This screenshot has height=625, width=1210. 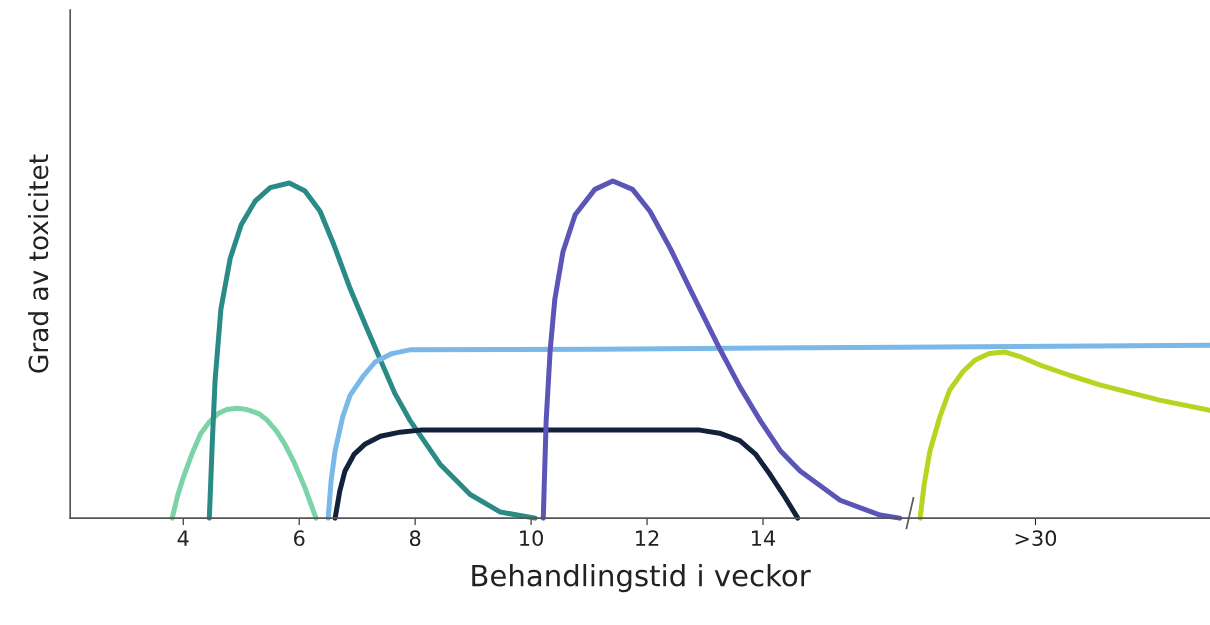 I want to click on x-axis-title: Behandlingstid i veckor, so click(x=641, y=578).